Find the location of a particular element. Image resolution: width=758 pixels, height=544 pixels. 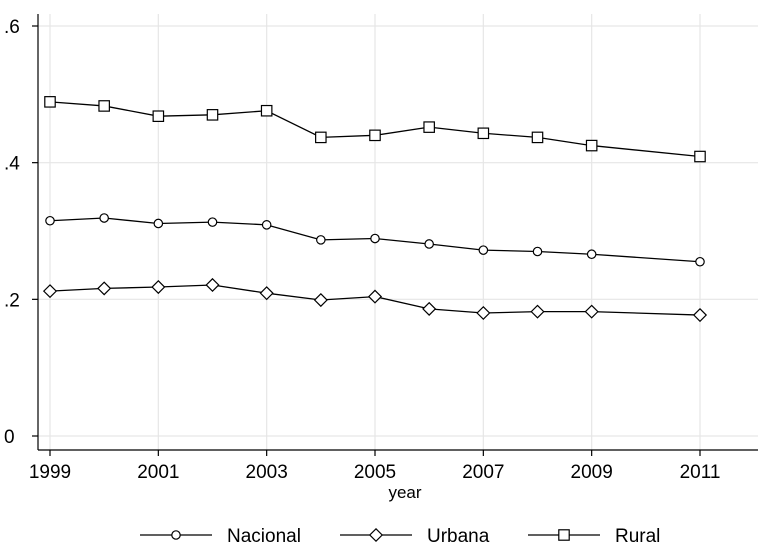

legend-item-urbana: Urbana is located at coordinates (415, 535).